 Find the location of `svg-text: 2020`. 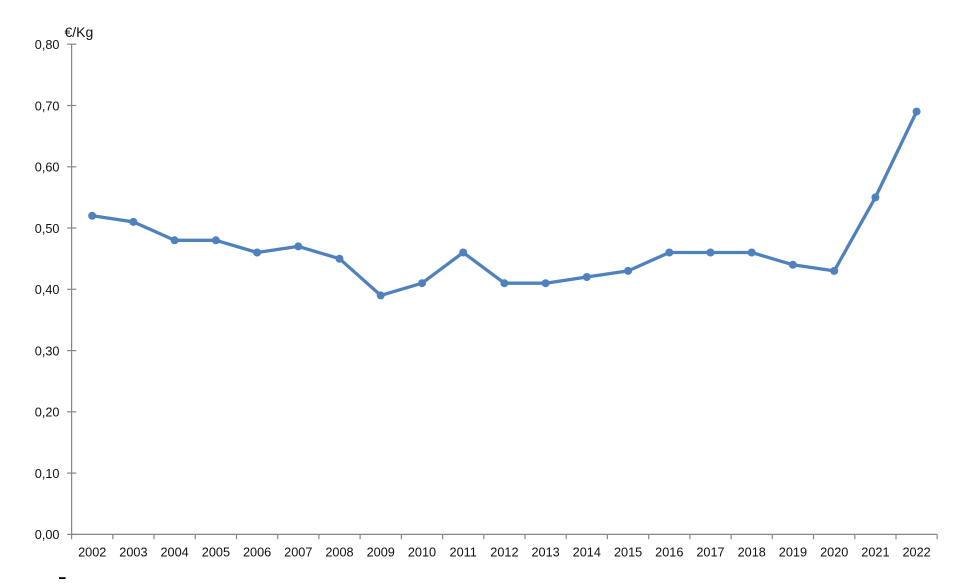

svg-text: 2020 is located at coordinates (834, 553).